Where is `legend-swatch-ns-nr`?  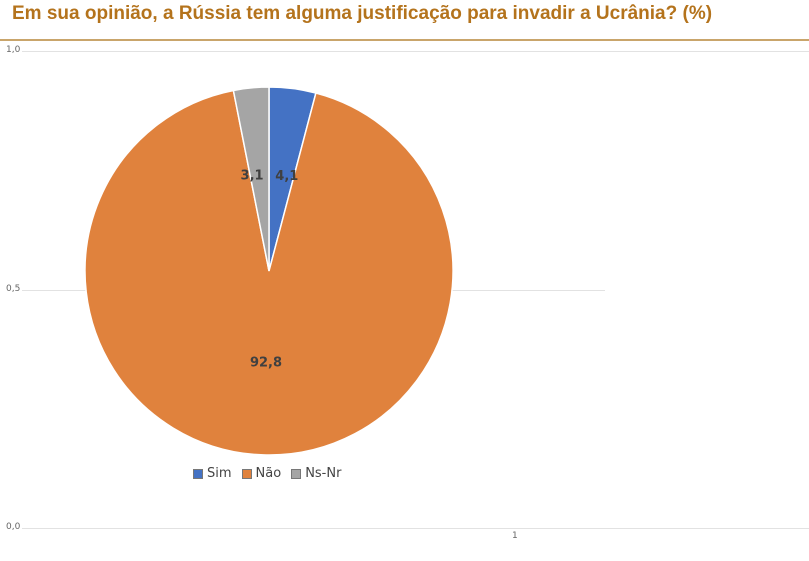 legend-swatch-ns-nr is located at coordinates (296, 473).